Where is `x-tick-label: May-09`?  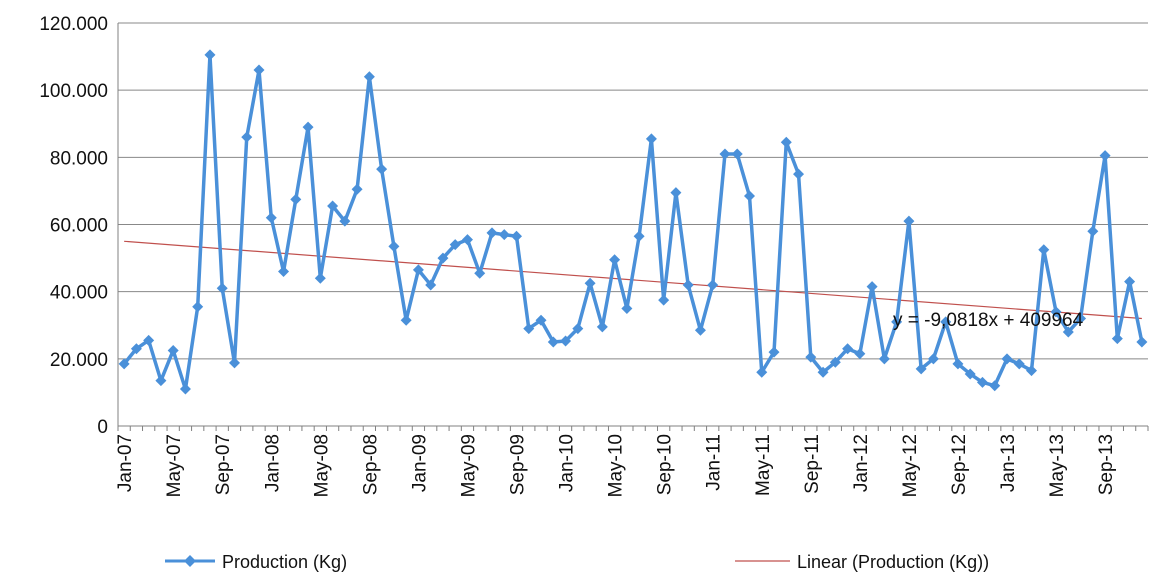 x-tick-label: May-09 is located at coordinates (468, 465).